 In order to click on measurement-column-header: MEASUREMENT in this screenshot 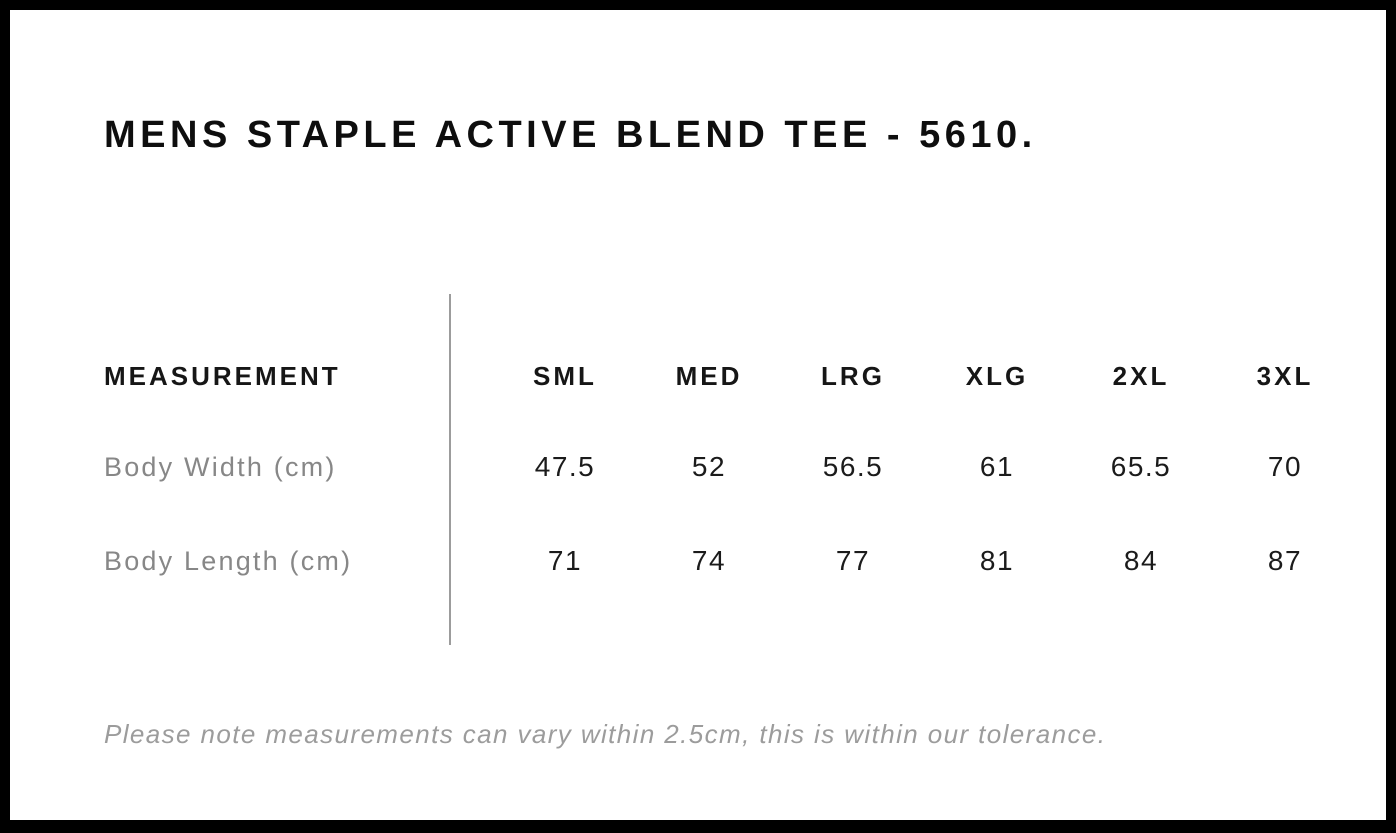, I will do `click(222, 376)`.